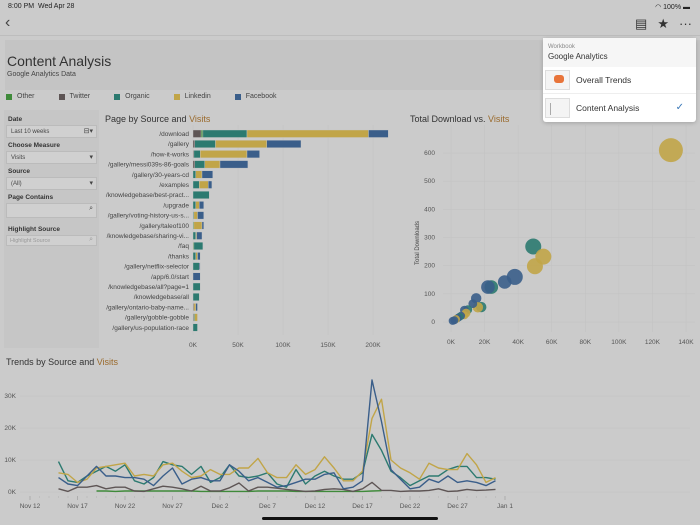 The height and width of the screenshot is (525, 700). I want to click on legend-label: Linkedin, so click(197, 96).